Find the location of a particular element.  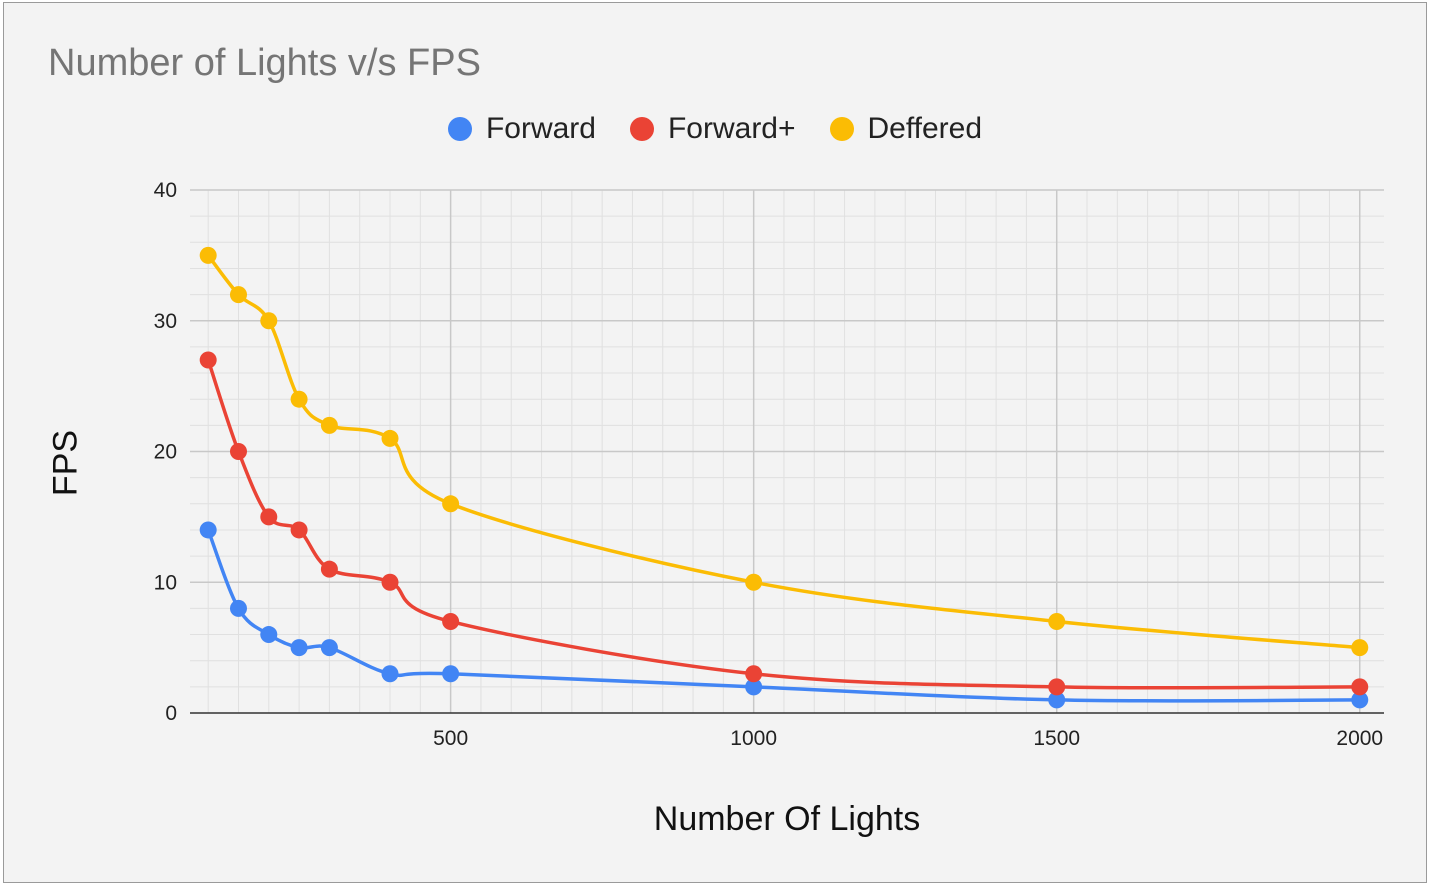

chart-title: Number of Lights v/s FPS is located at coordinates (264, 63).